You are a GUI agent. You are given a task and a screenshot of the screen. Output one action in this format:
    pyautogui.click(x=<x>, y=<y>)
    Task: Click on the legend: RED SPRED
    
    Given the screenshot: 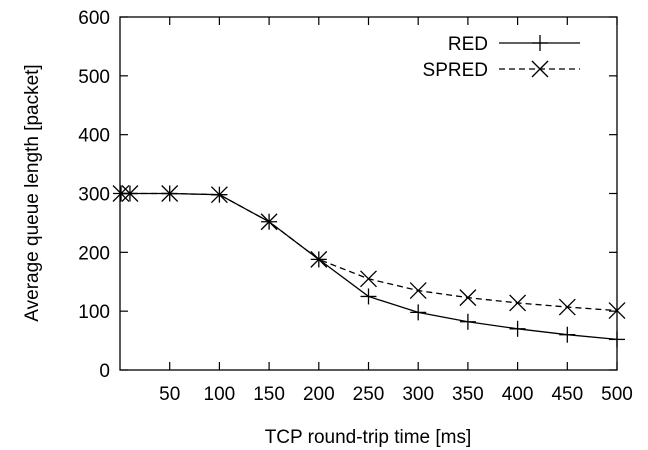 What is the action you would take?
    pyautogui.click(x=501, y=57)
    